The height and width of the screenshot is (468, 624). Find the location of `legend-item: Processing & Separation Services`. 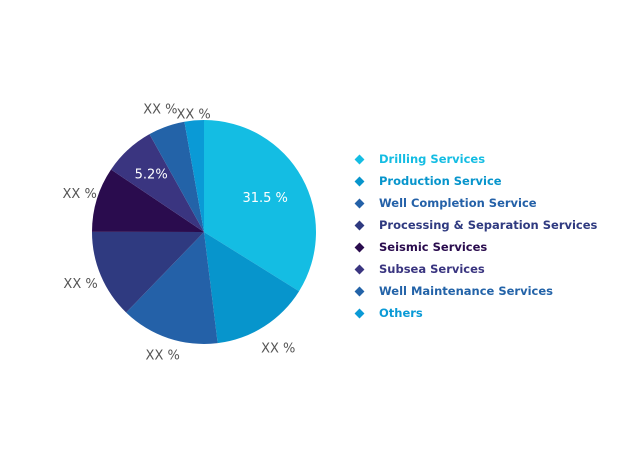

legend-item: Processing & Separation Services is located at coordinates (475, 225).